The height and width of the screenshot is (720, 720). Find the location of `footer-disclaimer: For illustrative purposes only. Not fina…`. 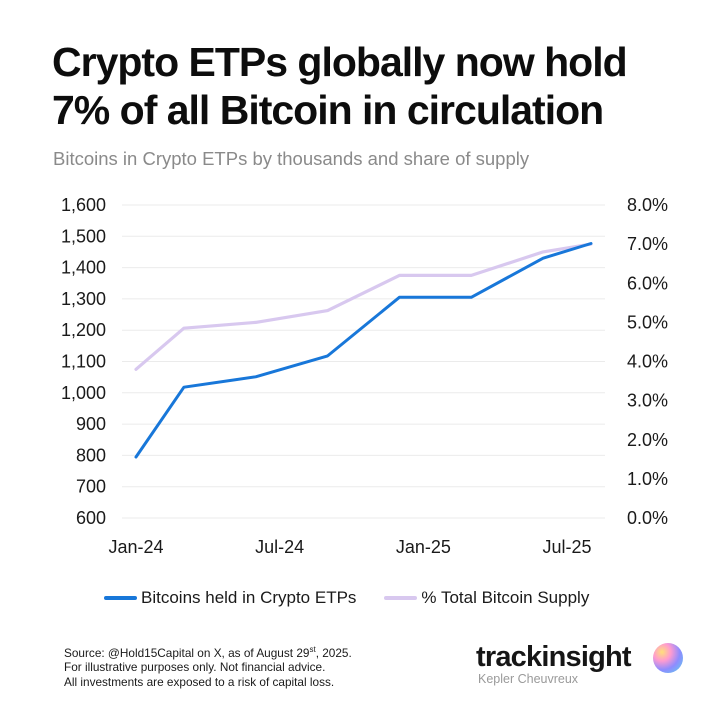

footer-disclaimer: For illustrative purposes only. Not fina… is located at coordinates (195, 667).